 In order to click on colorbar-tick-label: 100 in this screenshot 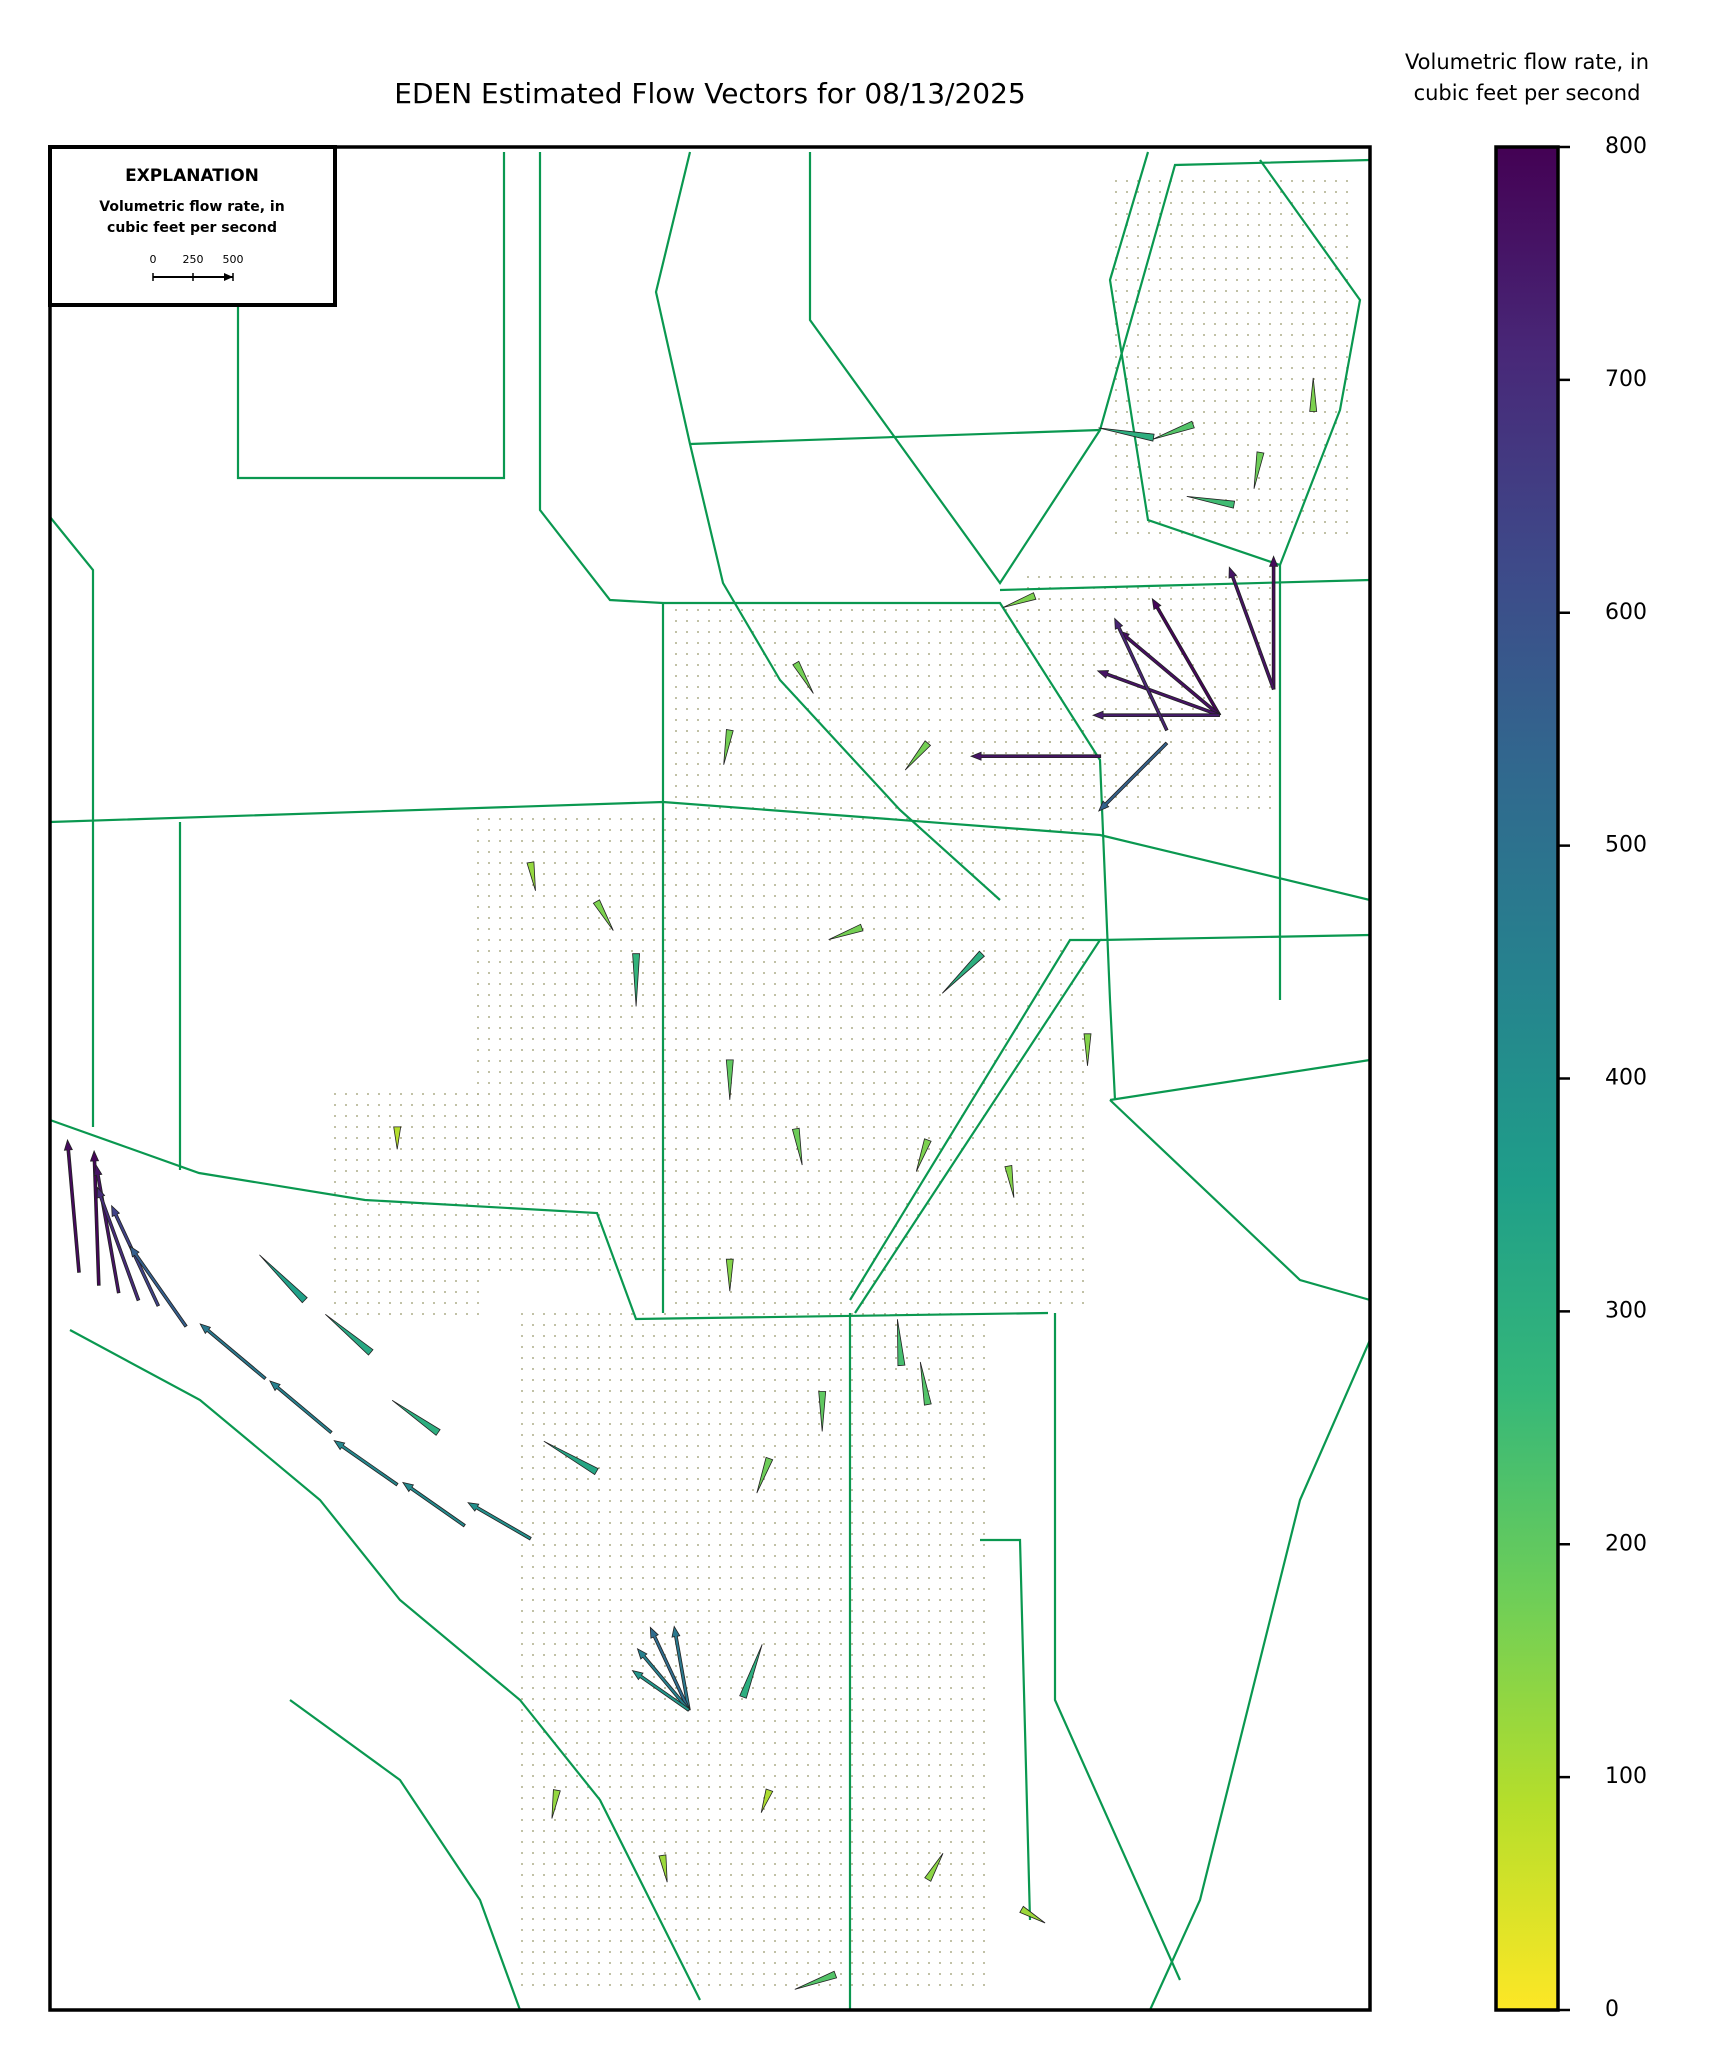, I will do `click(1626, 1776)`.